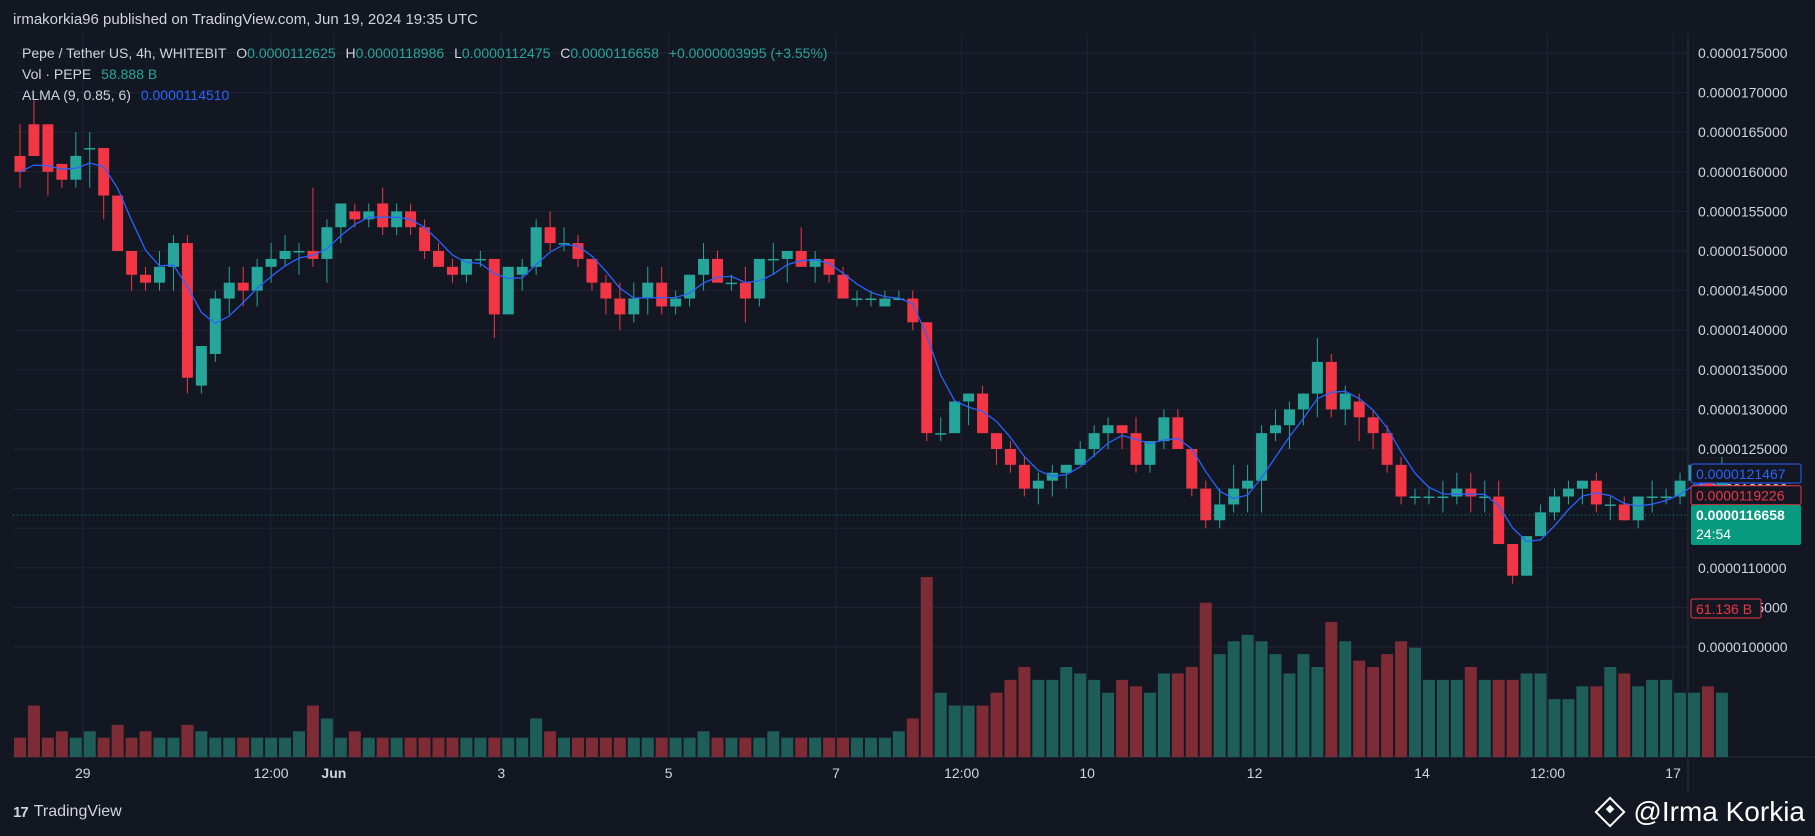  What do you see at coordinates (1743, 409) in the screenshot?
I see `y-tick-label: 0.0000130000` at bounding box center [1743, 409].